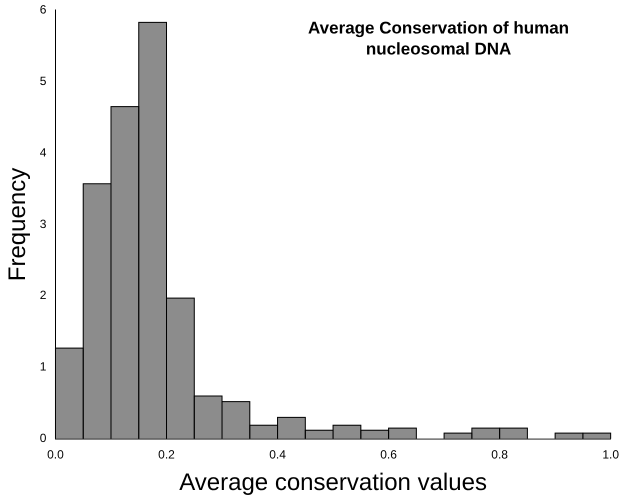 This screenshot has width=622, height=502. What do you see at coordinates (389, 454) in the screenshot?
I see `x-tick-label: 0.6` at bounding box center [389, 454].